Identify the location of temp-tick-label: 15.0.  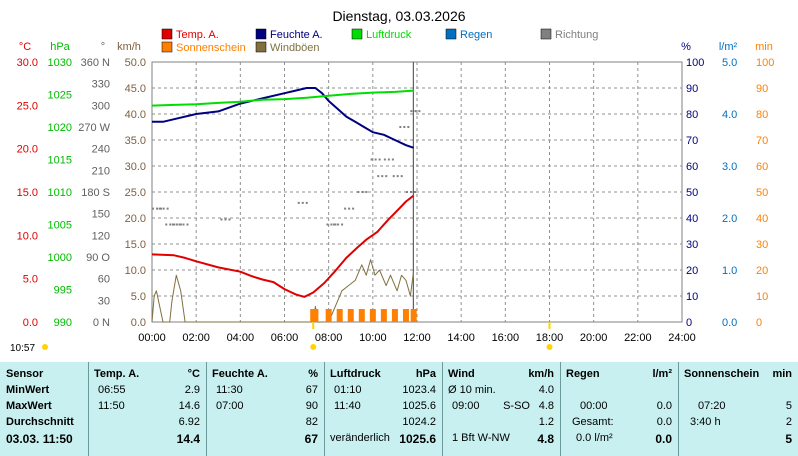
(27, 193).